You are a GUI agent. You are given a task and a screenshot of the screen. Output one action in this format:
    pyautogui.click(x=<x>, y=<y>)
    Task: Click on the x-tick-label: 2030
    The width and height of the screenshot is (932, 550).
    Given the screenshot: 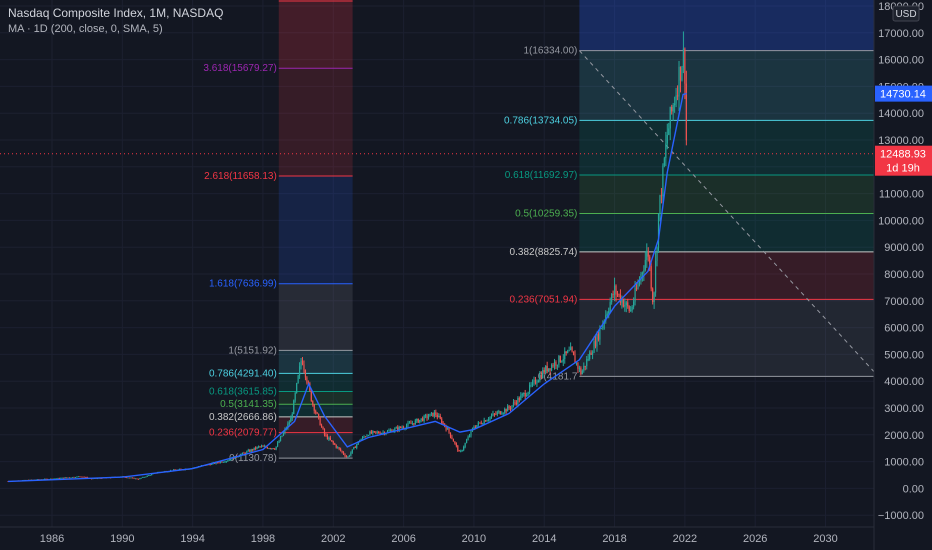 What is the action you would take?
    pyautogui.click(x=825, y=539)
    